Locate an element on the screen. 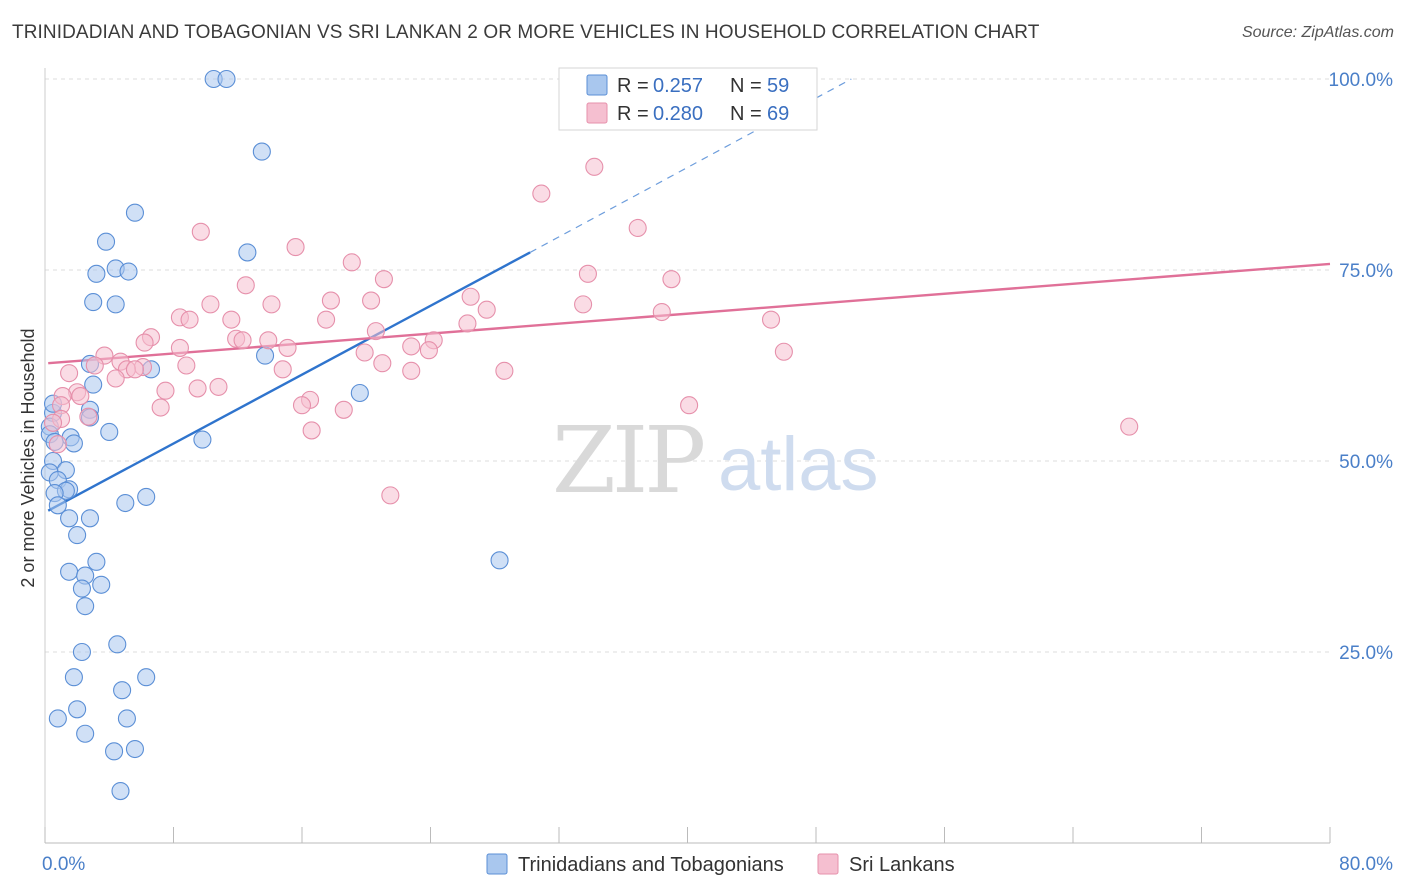 Image resolution: width=1406 pixels, height=892 pixels. stats-n-label-1: N = is located at coordinates (746, 114).